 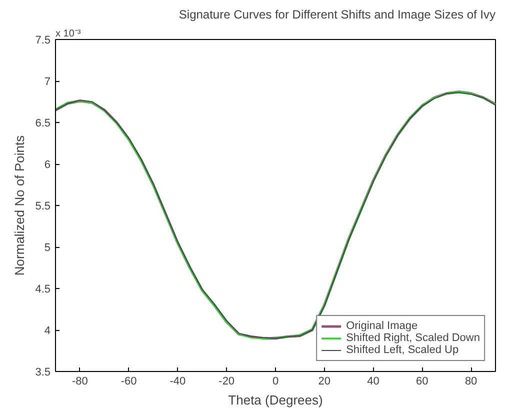 What do you see at coordinates (373, 382) in the screenshot?
I see `x-tick-label: 40` at bounding box center [373, 382].